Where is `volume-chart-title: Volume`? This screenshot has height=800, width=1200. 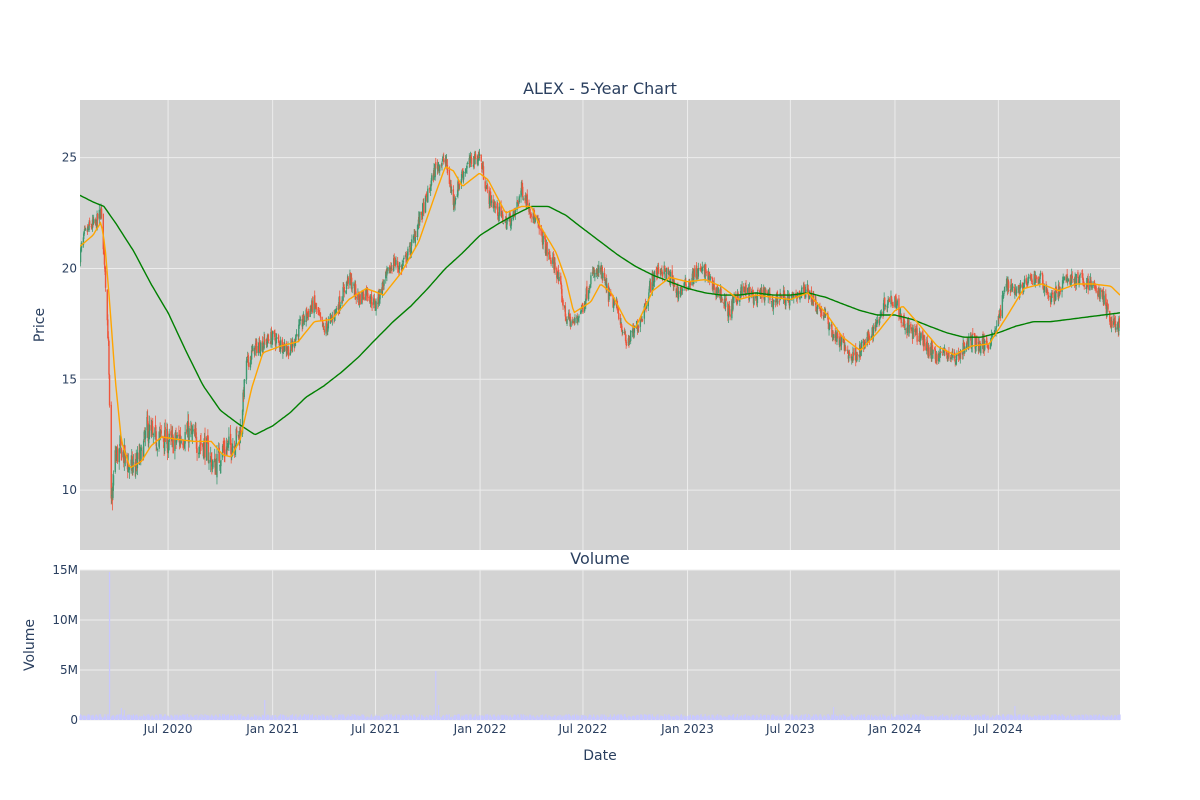 volume-chart-title: Volume is located at coordinates (600, 558).